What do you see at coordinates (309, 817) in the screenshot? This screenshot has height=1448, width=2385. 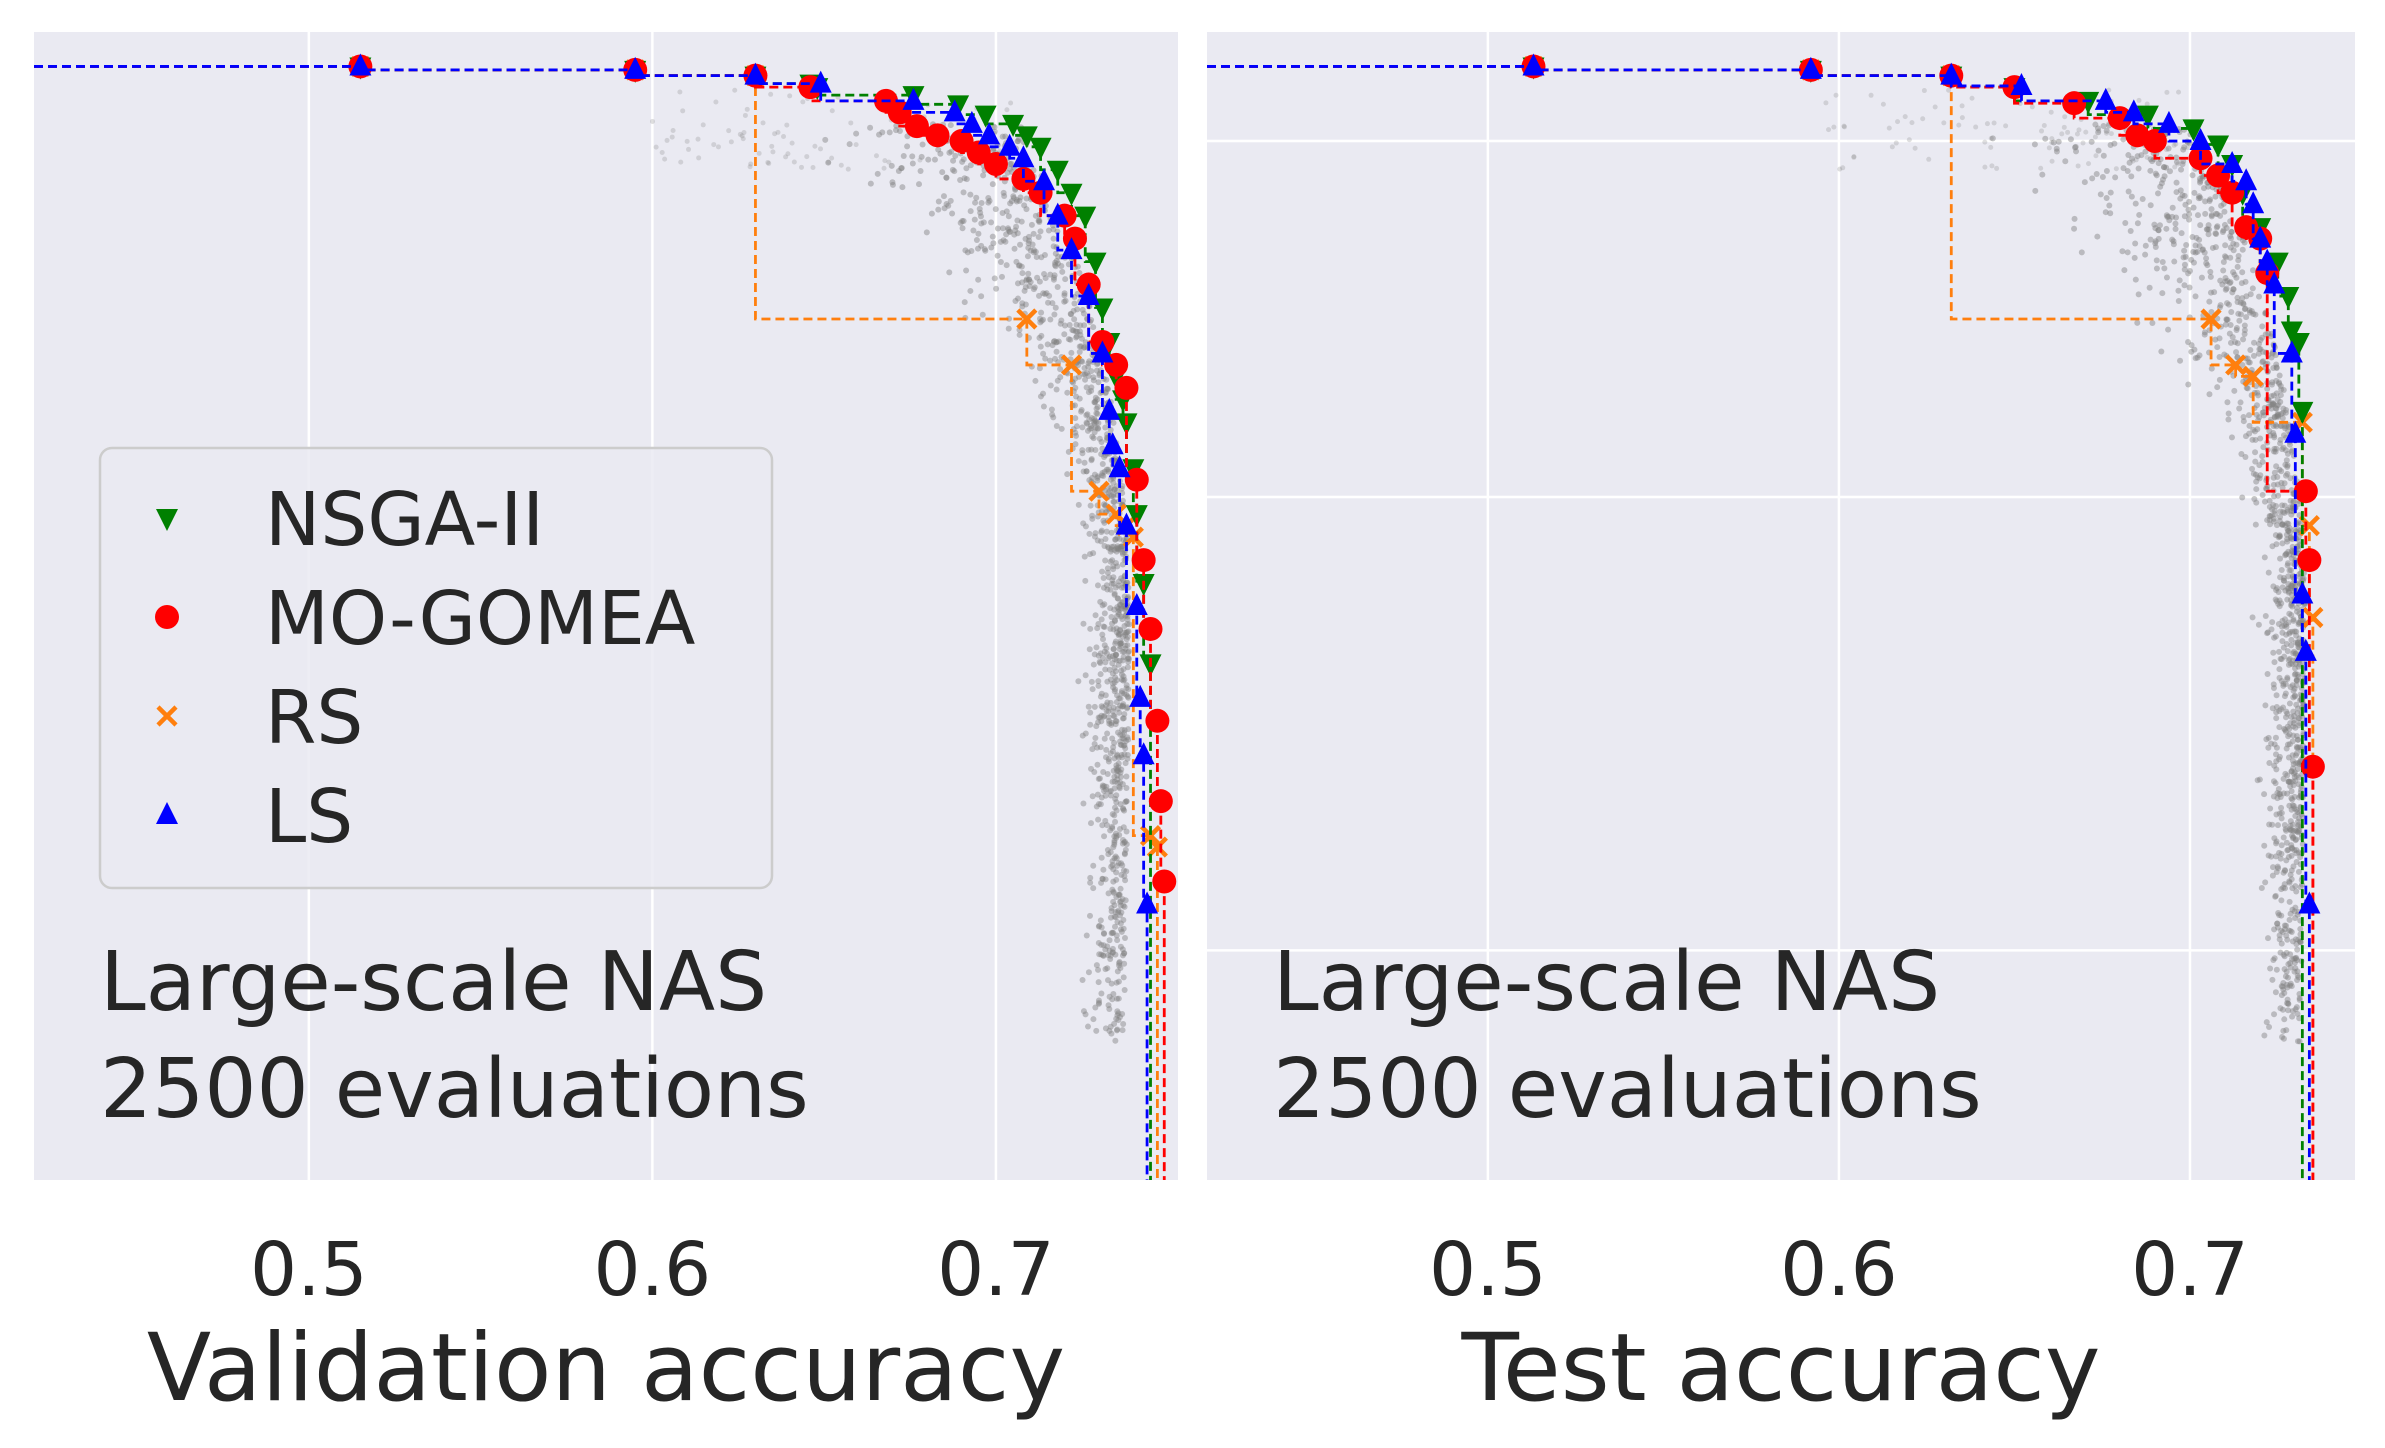 I see `legend-entry-label: LS` at bounding box center [309, 817].